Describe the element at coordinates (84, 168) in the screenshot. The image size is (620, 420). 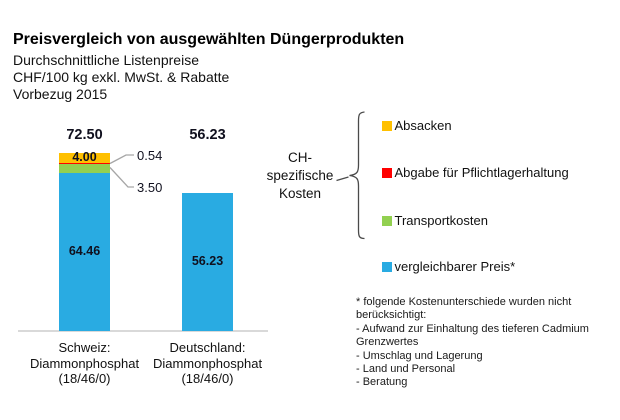
I see `bar-segment-transportkosten` at that location.